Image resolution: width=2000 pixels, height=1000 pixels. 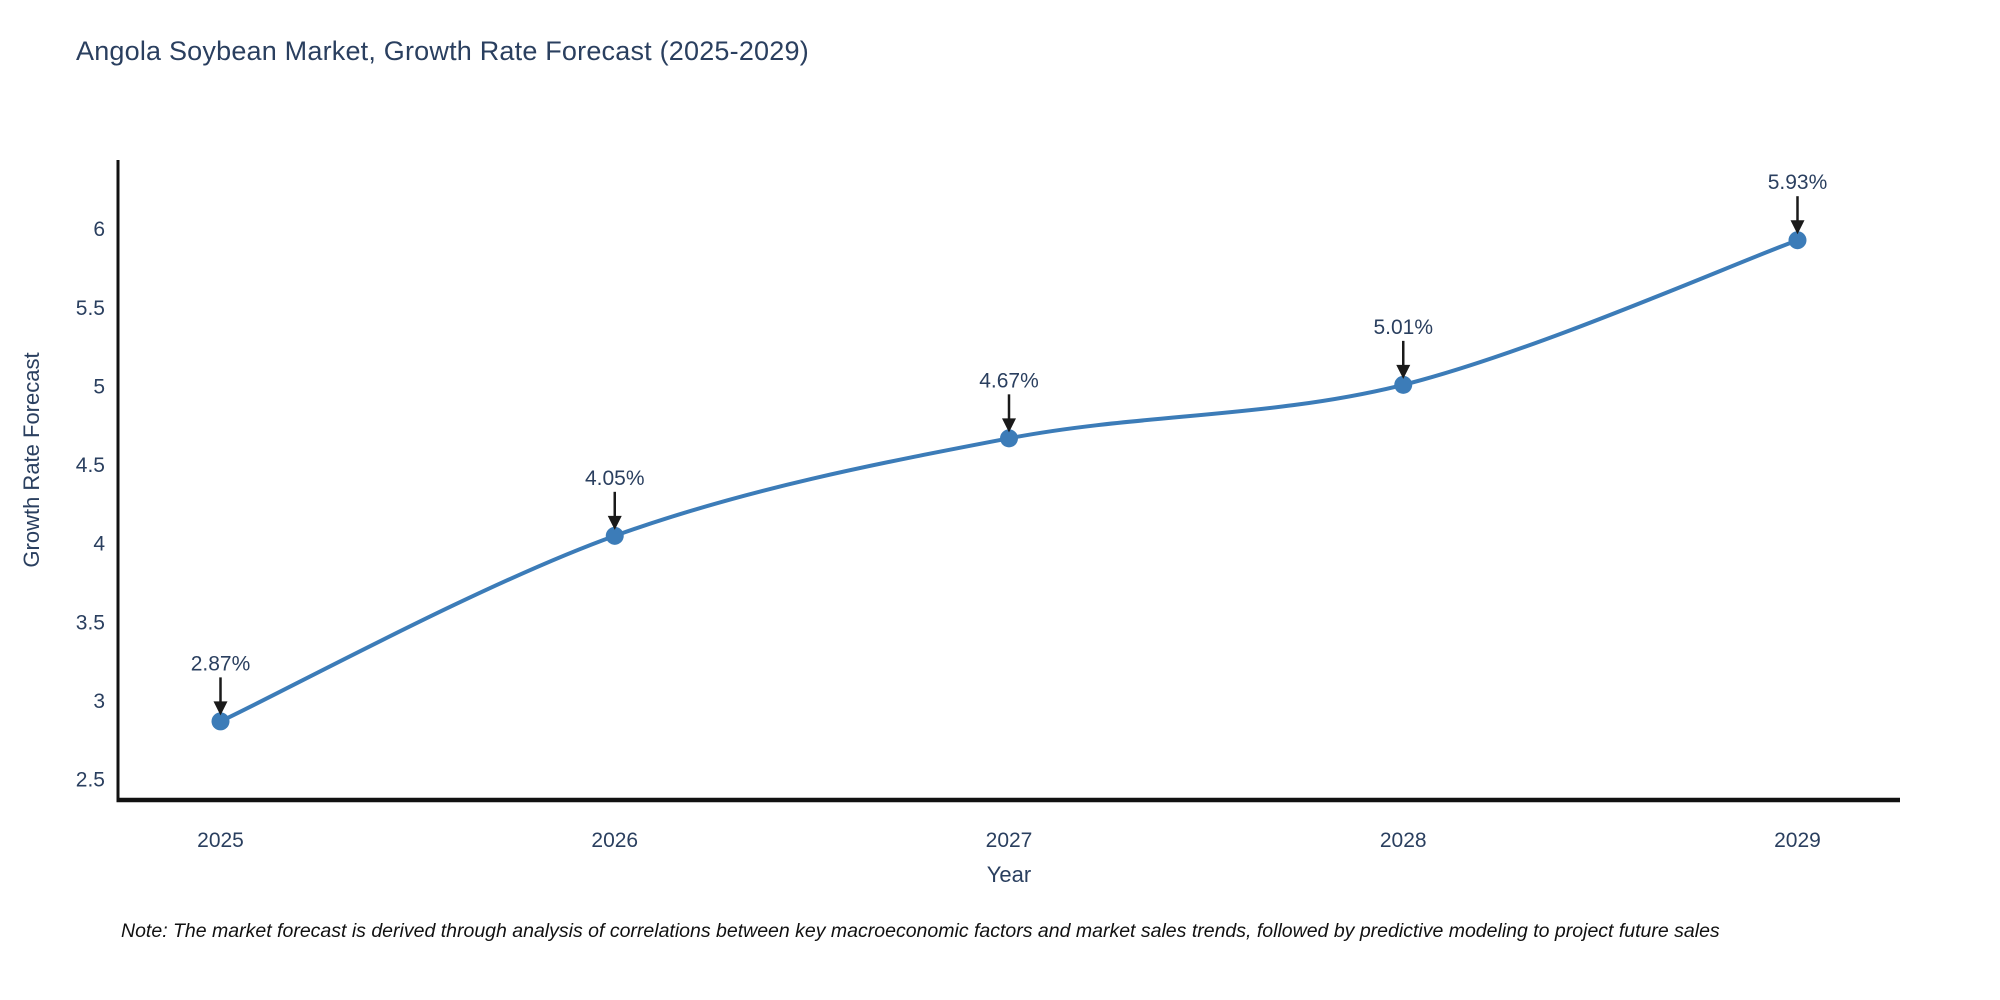 What do you see at coordinates (99, 229) in the screenshot?
I see `y-tick-label: 6` at bounding box center [99, 229].